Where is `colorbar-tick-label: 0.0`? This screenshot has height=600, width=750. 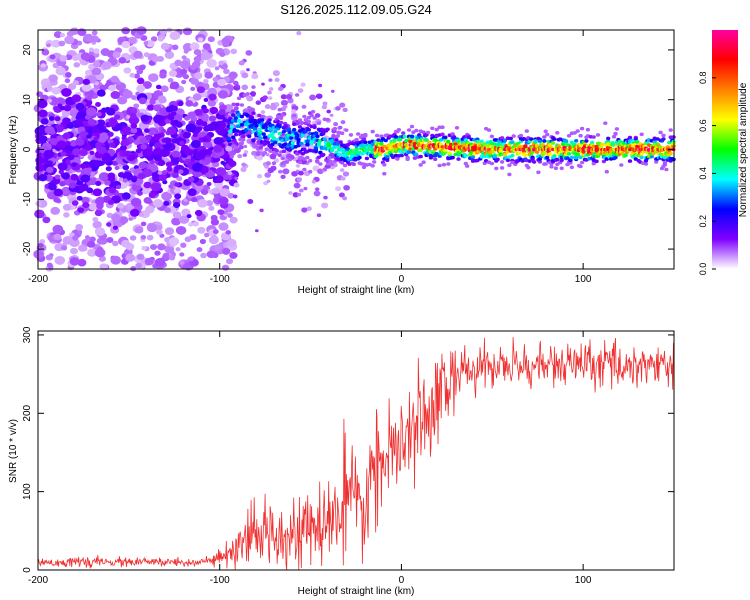 colorbar-tick-label: 0.0 is located at coordinates (703, 269).